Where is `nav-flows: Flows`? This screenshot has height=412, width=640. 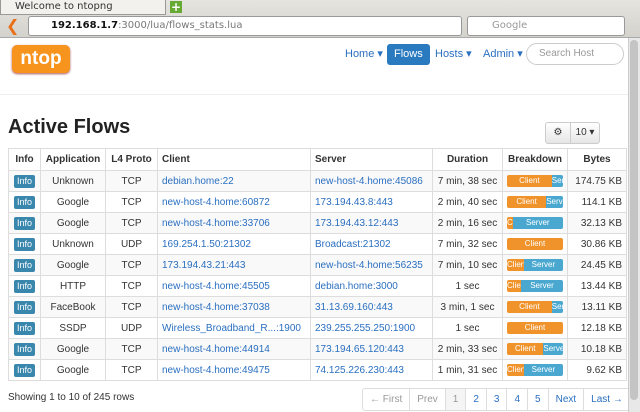 nav-flows: Flows is located at coordinates (408, 54).